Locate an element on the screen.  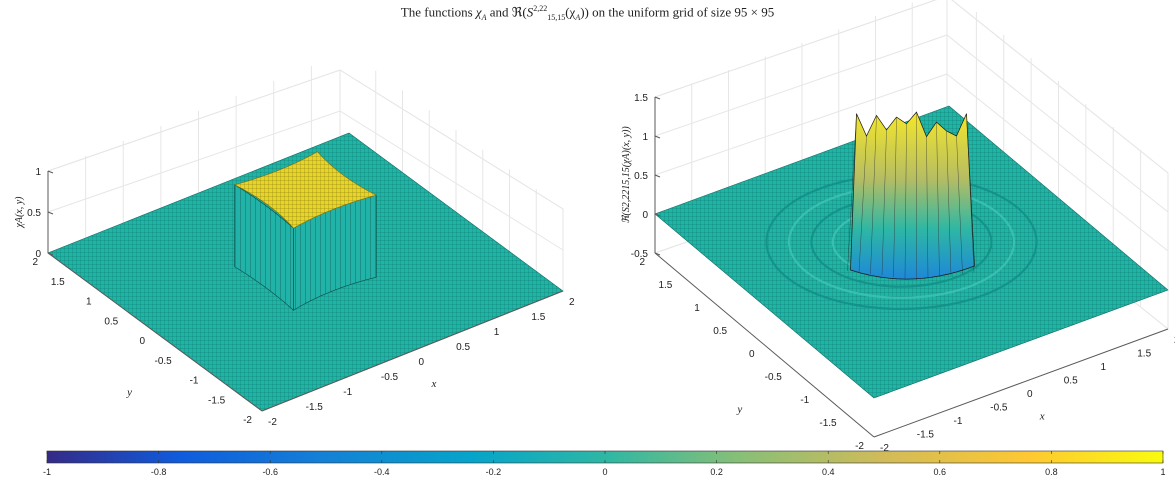
surface-peak is located at coordinates (912, 195).